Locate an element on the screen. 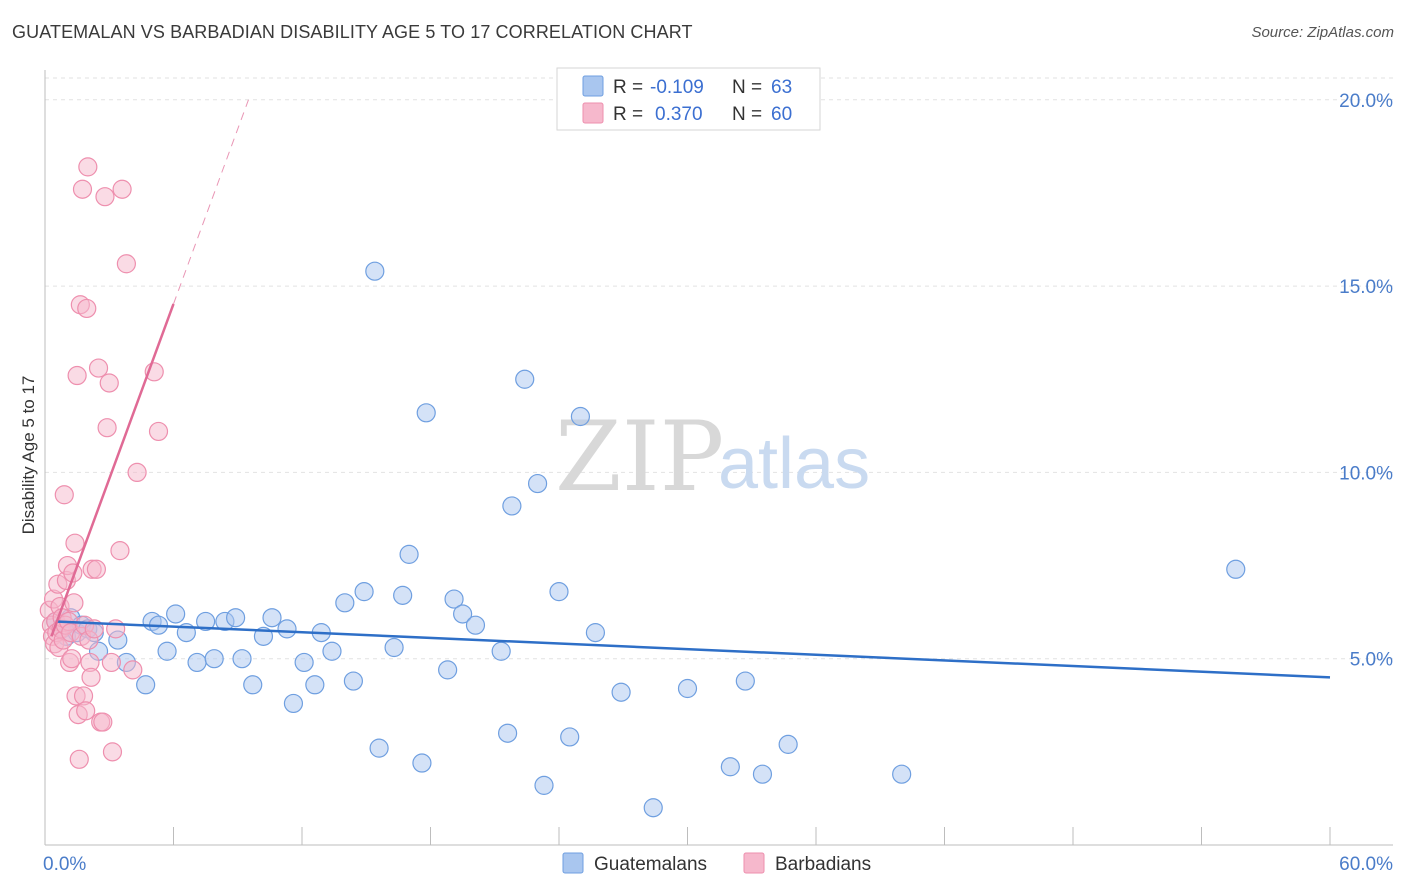  trend-line-guatemalans is located at coordinates (693, 649).